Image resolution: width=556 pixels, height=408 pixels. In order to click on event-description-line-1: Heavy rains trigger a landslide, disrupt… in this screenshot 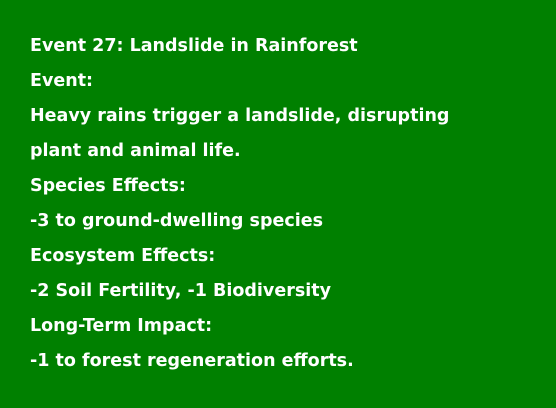, I will do `click(240, 116)`.